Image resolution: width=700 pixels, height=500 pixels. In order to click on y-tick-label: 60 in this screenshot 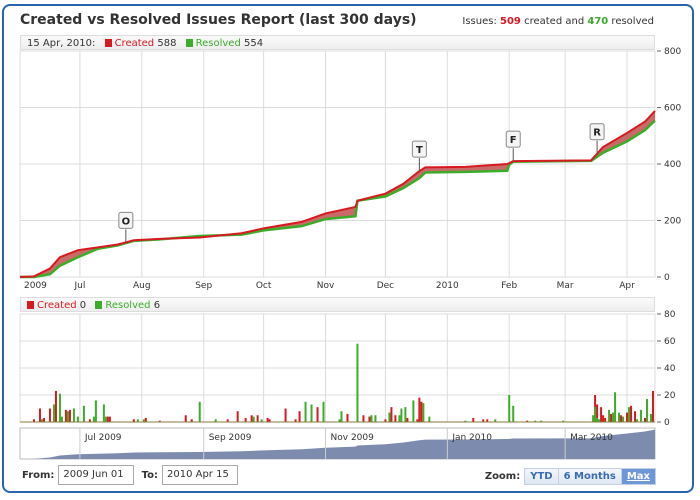, I will do `click(670, 342)`.